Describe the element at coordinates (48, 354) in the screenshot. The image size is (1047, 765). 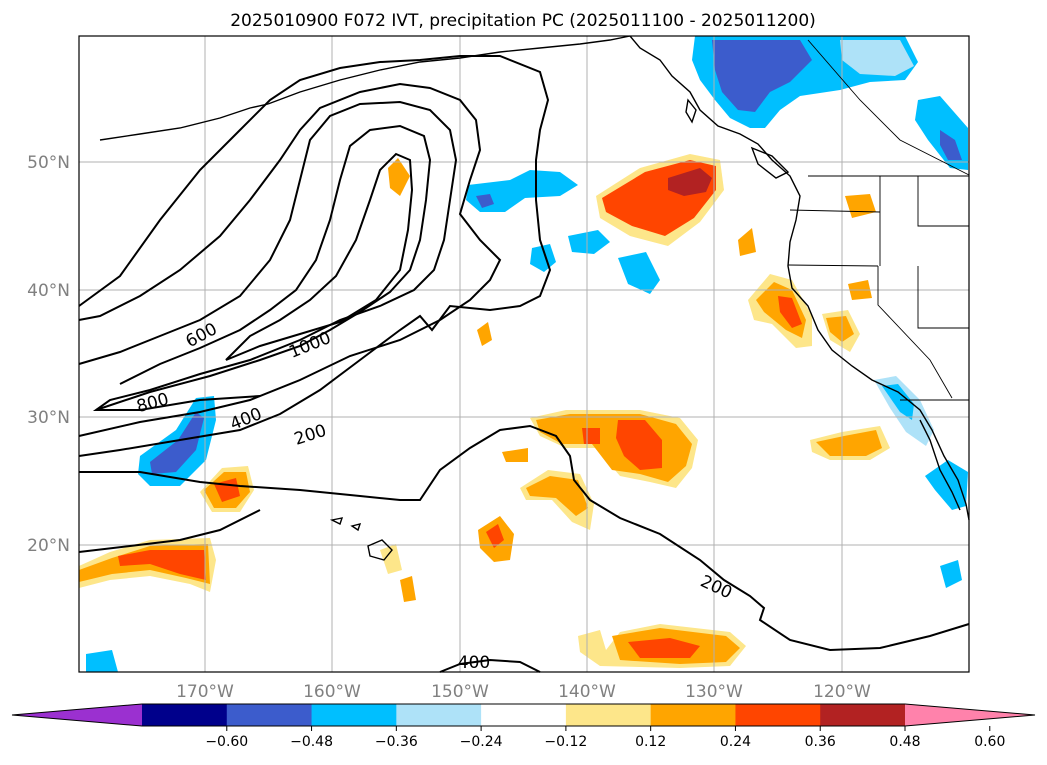
I see `lat-axis: 50°N 40°N 30°N 20°N` at that location.